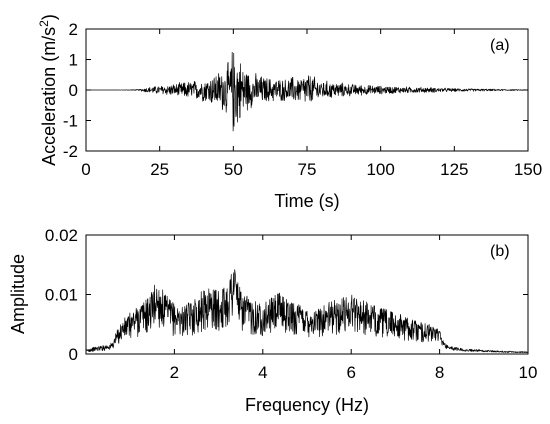 The height and width of the screenshot is (424, 550). Describe the element at coordinates (233, 169) in the screenshot. I see `x-tick-label: 50` at that location.